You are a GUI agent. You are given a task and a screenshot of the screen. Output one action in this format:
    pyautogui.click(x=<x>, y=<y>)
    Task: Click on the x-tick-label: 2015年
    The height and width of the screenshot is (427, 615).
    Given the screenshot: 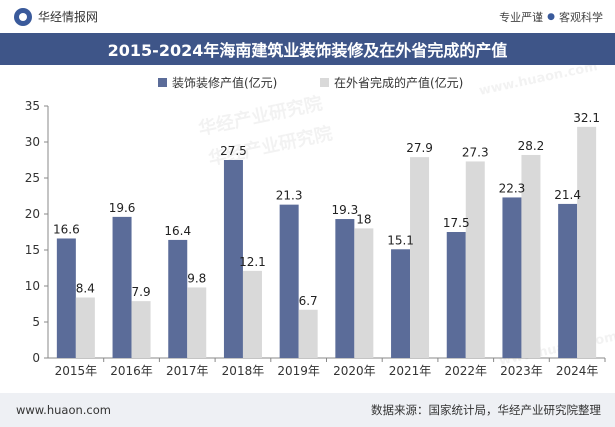 What is the action you would take?
    pyautogui.click(x=76, y=371)
    